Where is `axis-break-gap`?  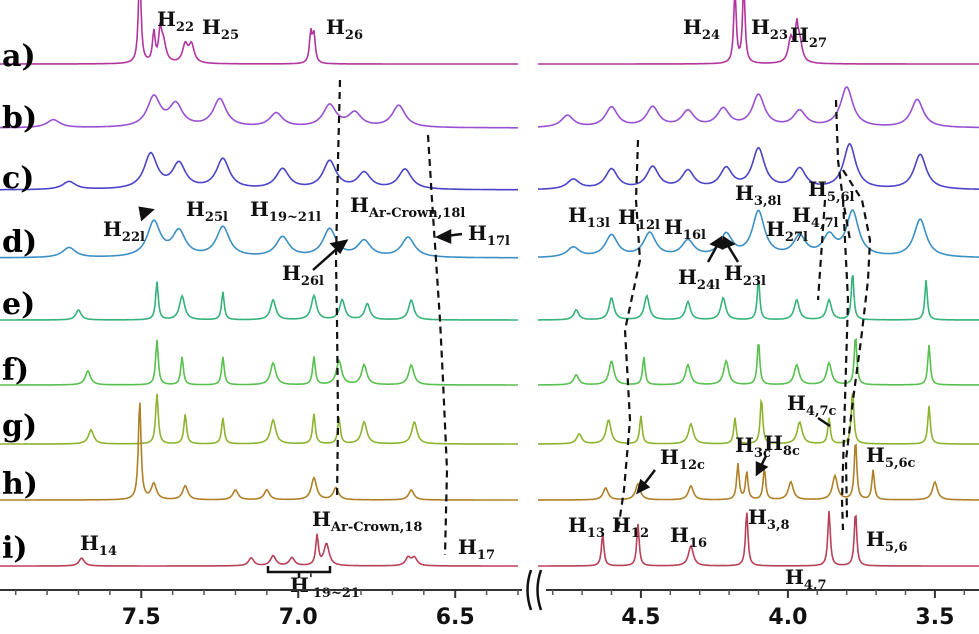 axis-break-gap is located at coordinates (534, 591).